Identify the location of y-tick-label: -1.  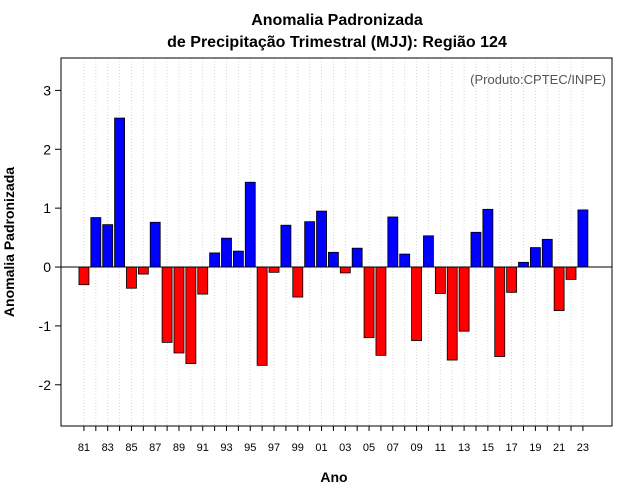
(45, 326).